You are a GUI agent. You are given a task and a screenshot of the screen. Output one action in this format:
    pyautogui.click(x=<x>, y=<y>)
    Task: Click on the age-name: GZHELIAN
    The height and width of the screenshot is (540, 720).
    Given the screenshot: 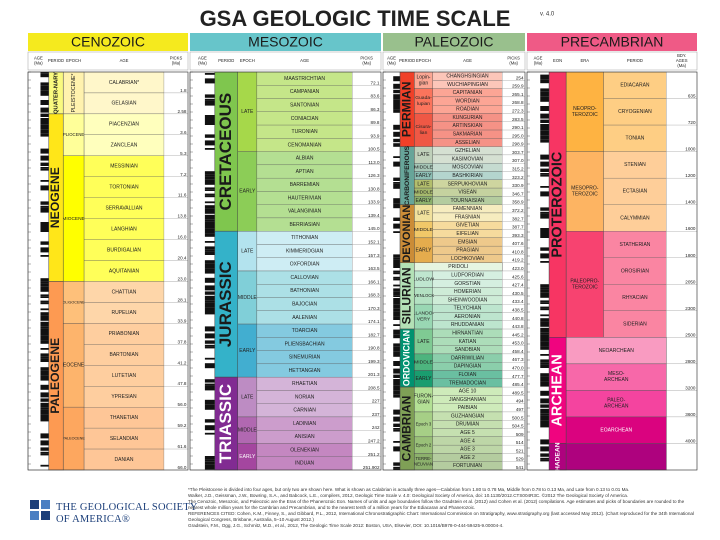 What is the action you would take?
    pyautogui.click(x=467, y=151)
    